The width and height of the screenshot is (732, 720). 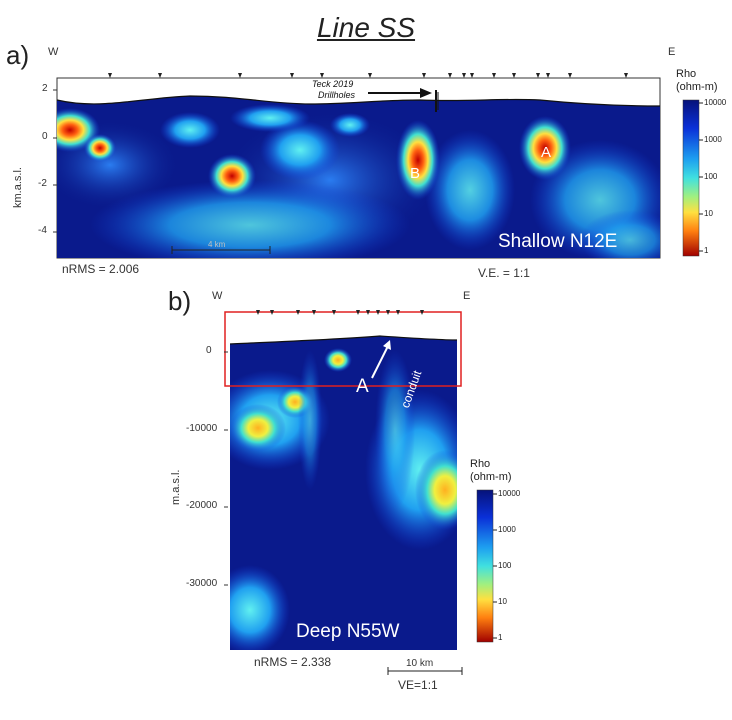 I want to click on colorbar-a-tick-1: 1000, so click(x=713, y=139).